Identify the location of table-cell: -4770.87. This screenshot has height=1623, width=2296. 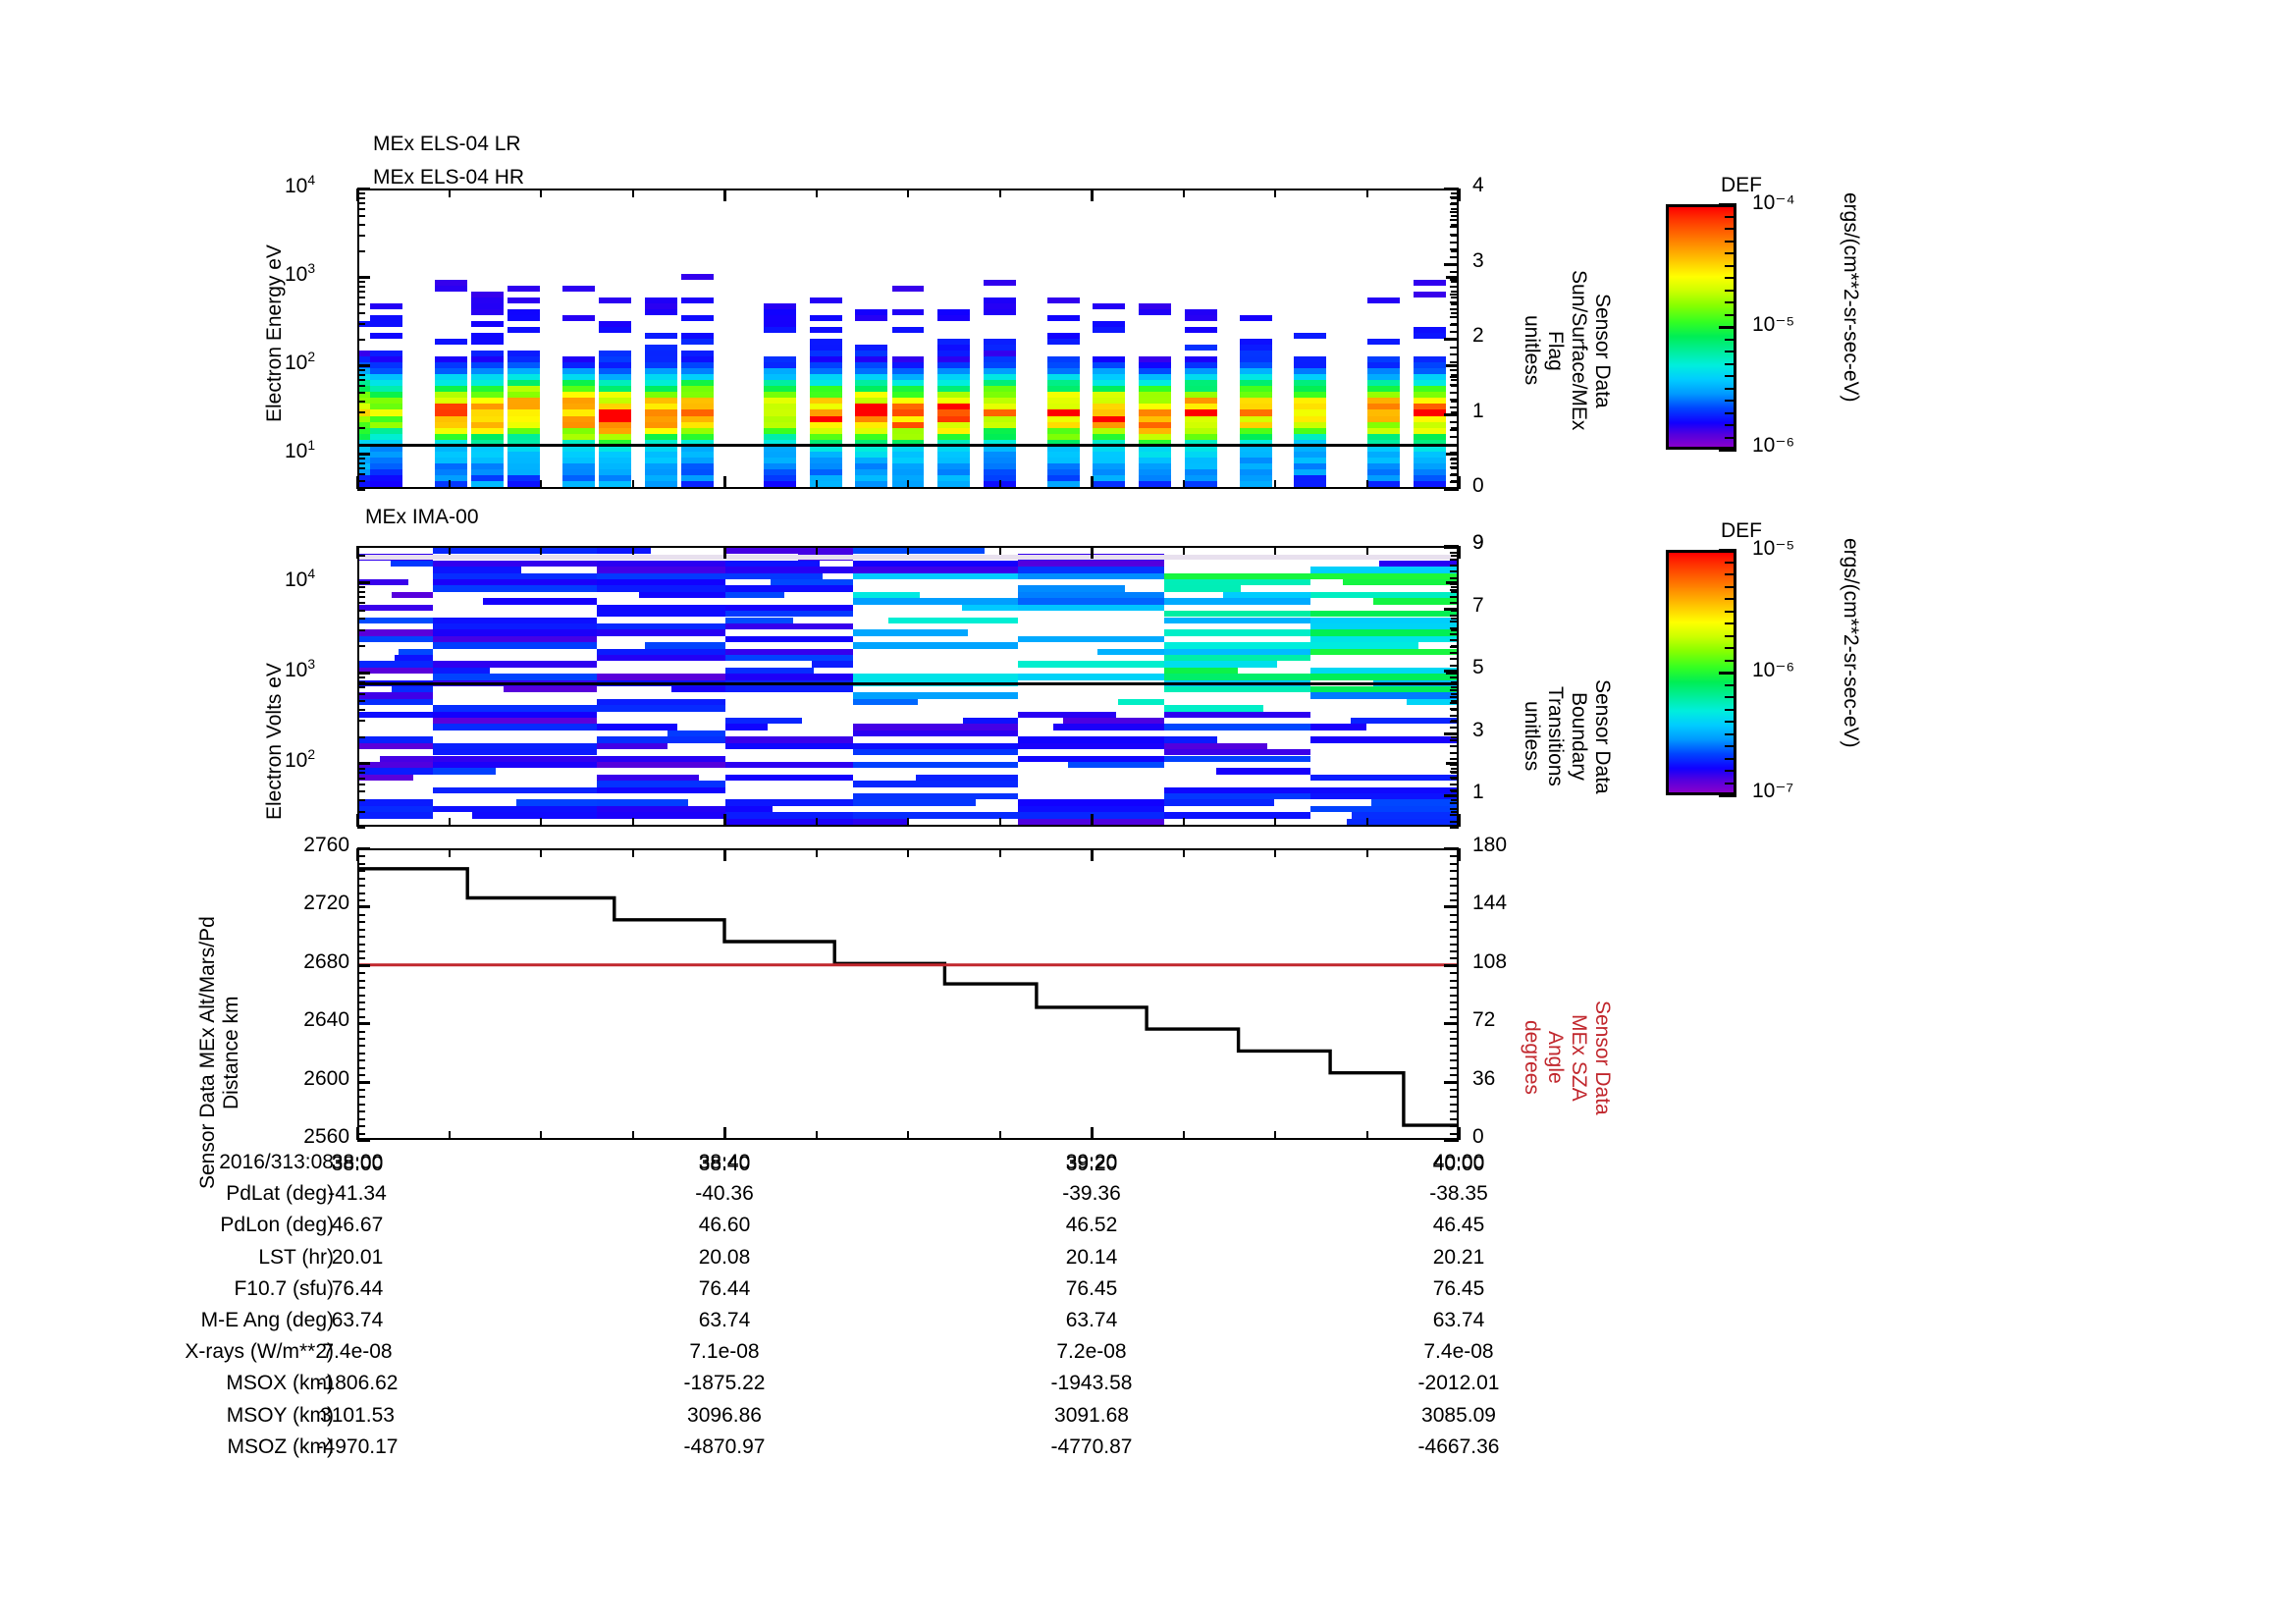
(1091, 1446).